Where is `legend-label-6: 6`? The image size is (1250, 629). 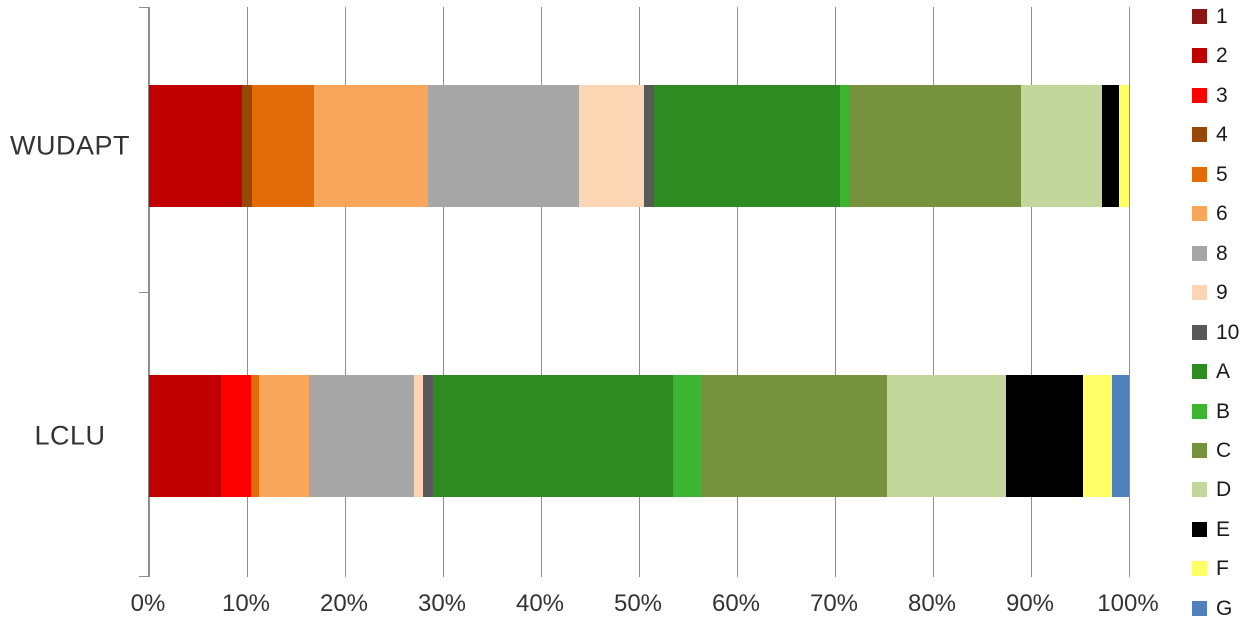 legend-label-6: 6 is located at coordinates (1222, 214).